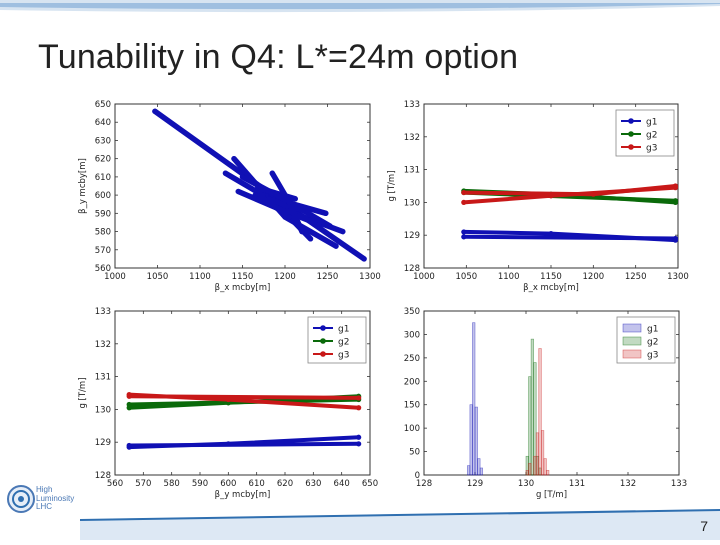 The image size is (720, 545). What do you see at coordinates (103, 233) in the screenshot?
I see `y-tick-label: 580` at bounding box center [103, 233].